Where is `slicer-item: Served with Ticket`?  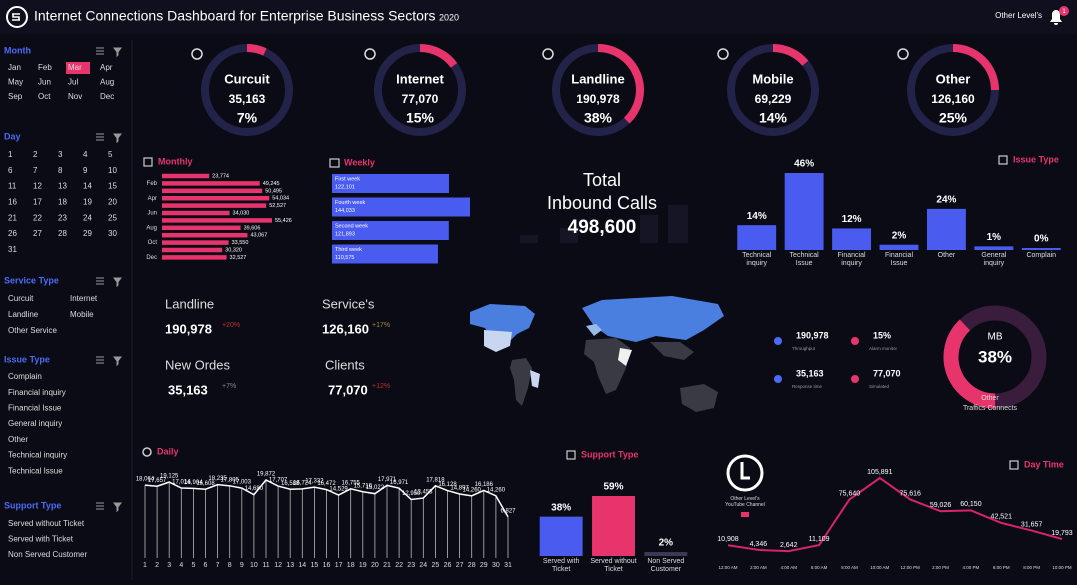
slicer-item: Served with Ticket is located at coordinates (41, 539).